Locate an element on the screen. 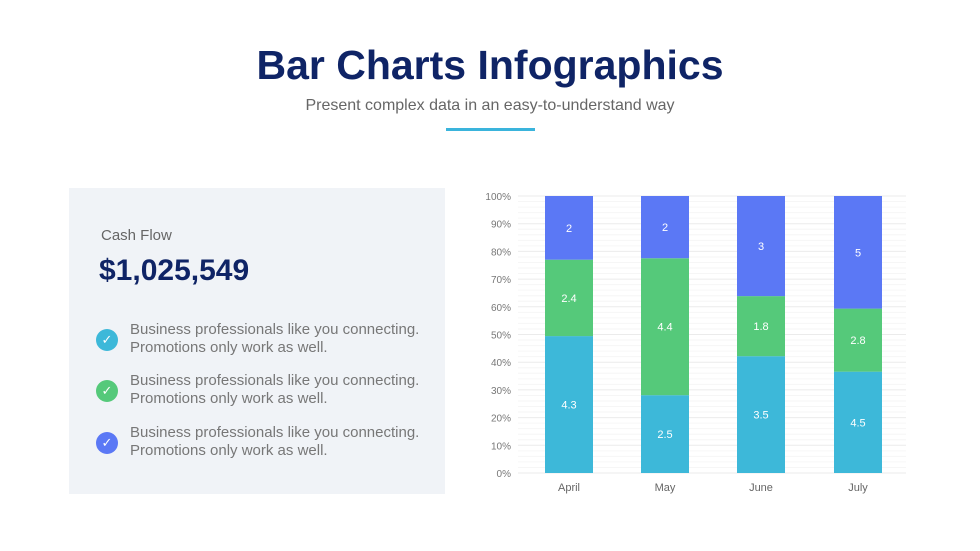  x-tick-label: May is located at coordinates (665, 488).